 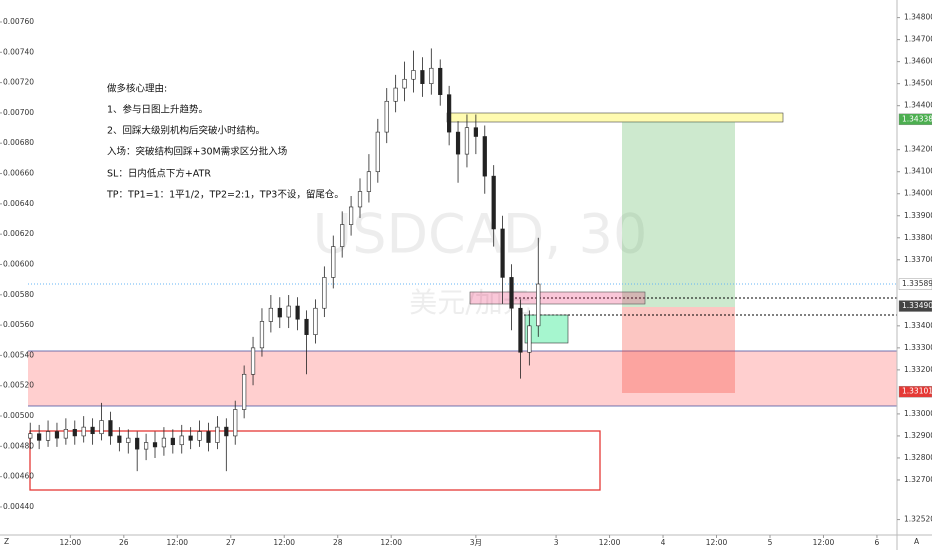 I want to click on price-label: 1.33490, so click(x=917, y=305).